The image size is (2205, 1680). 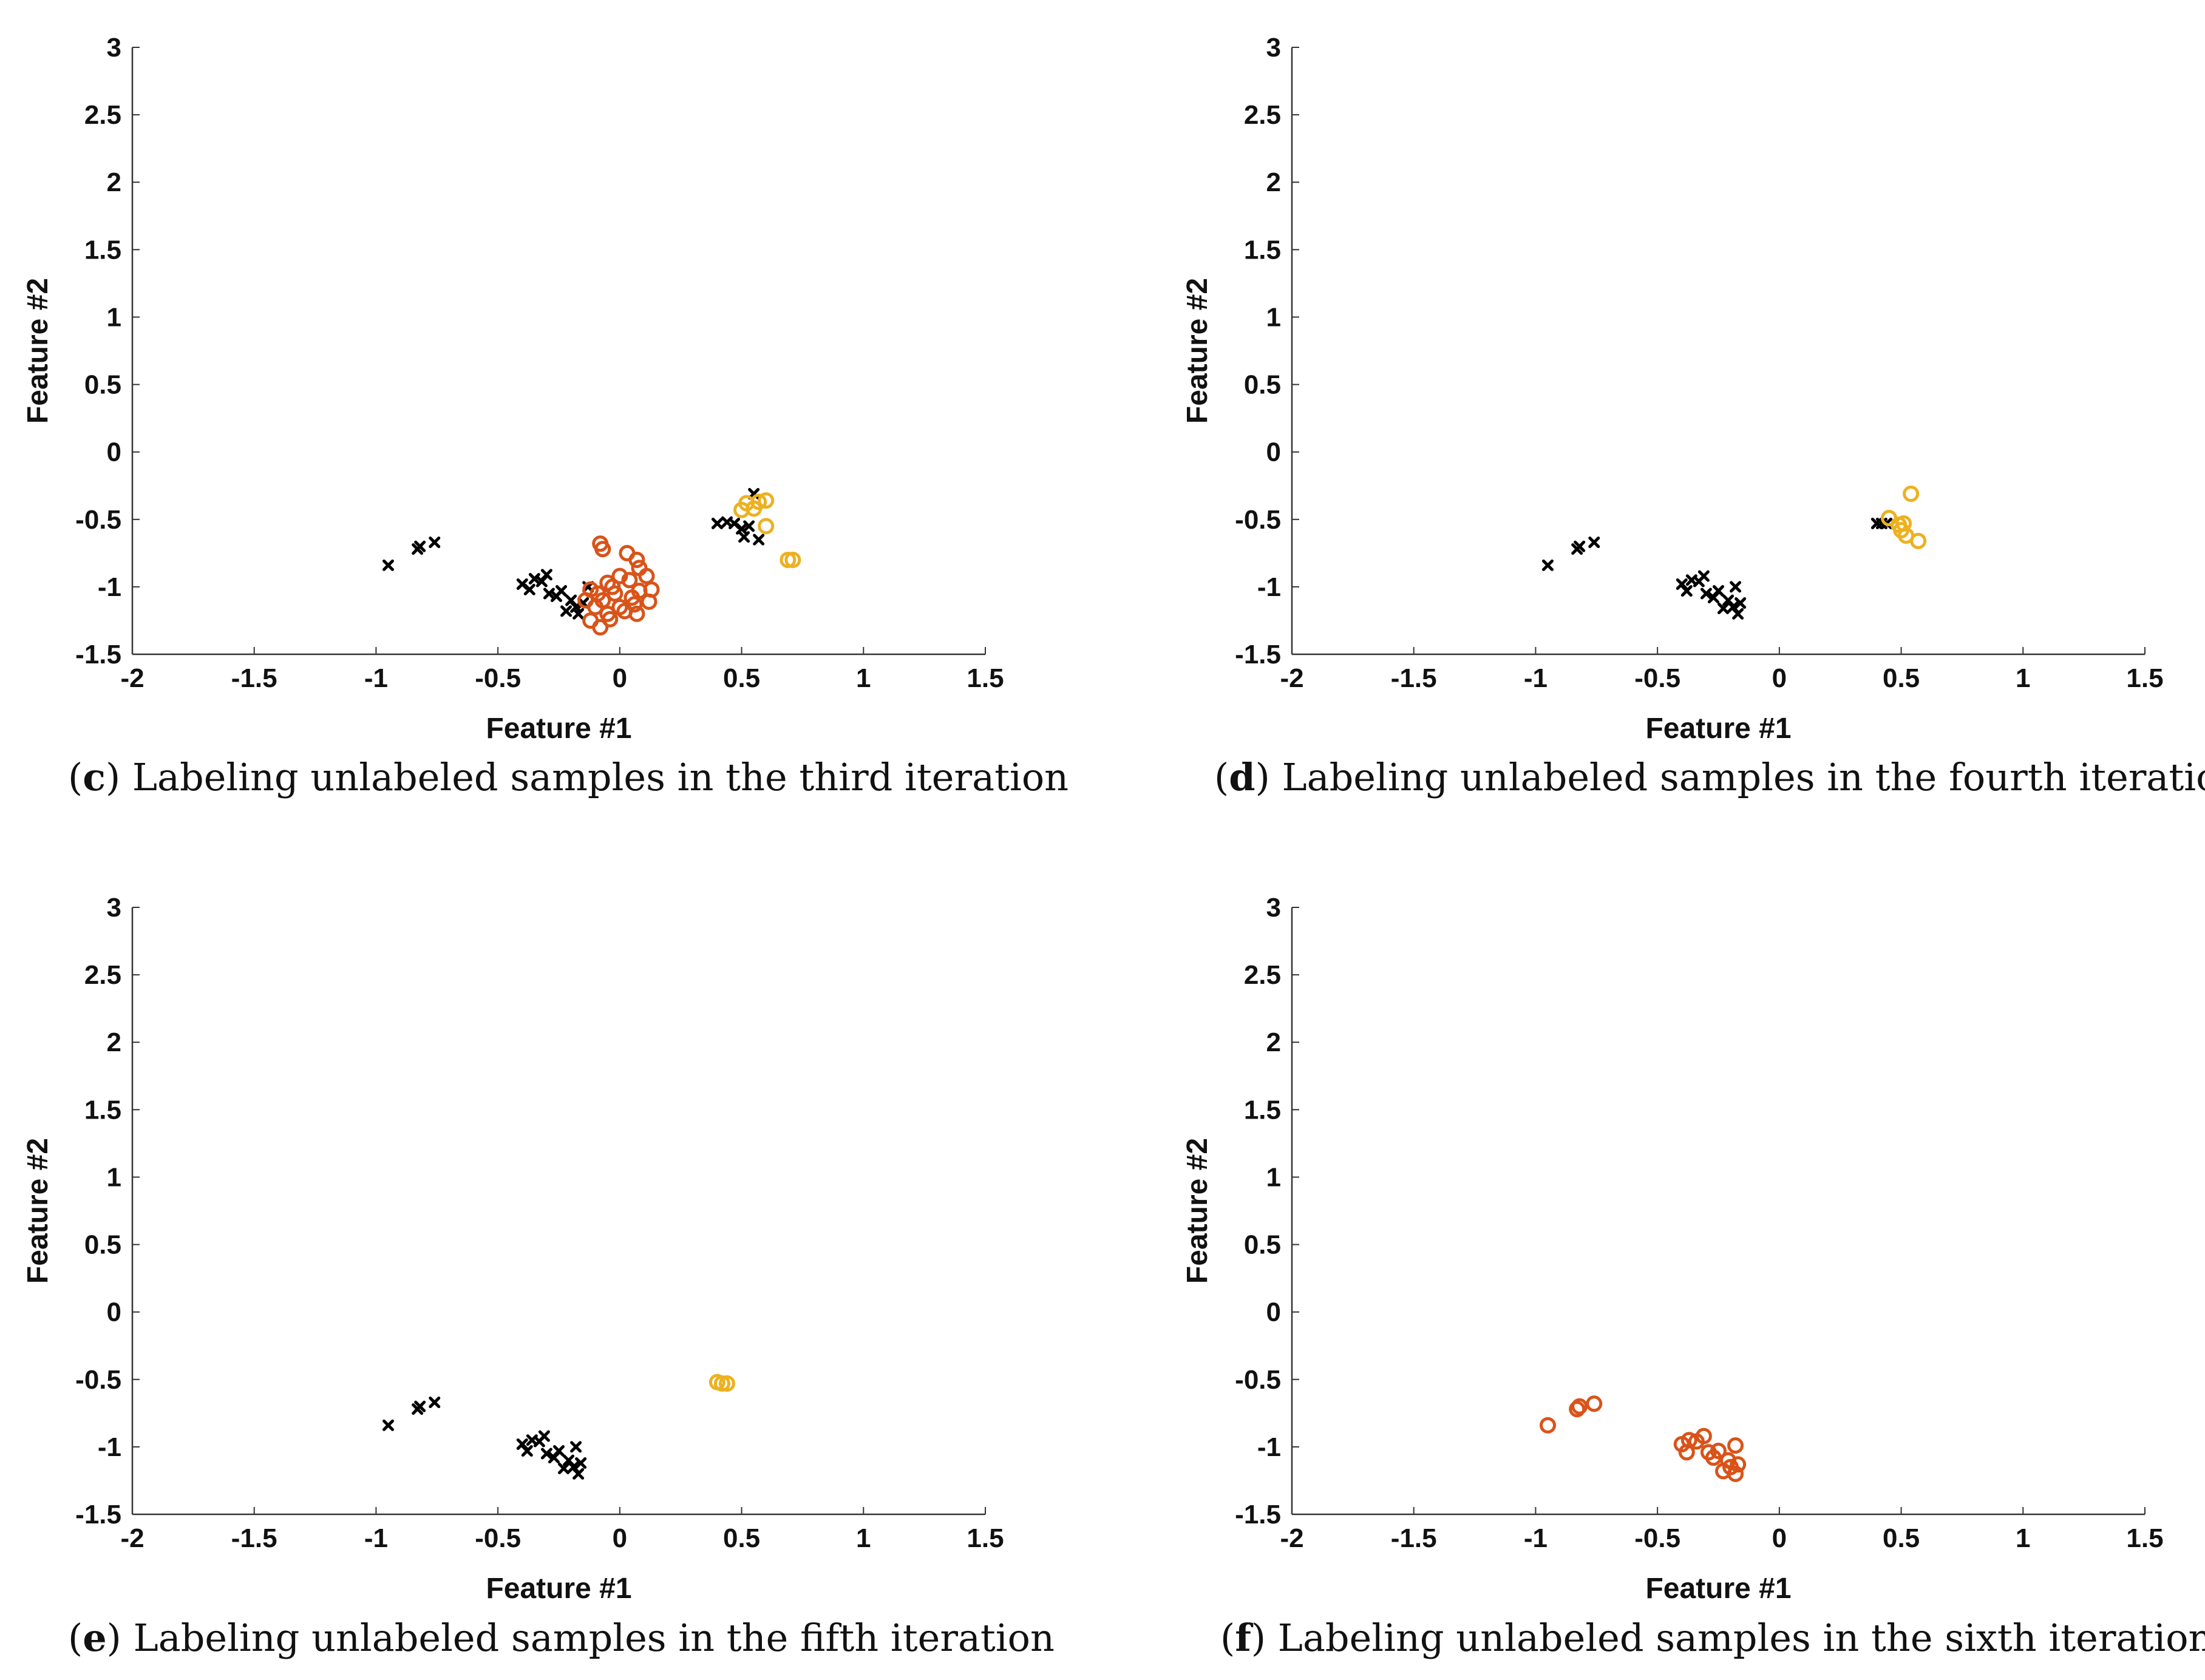 What do you see at coordinates (1262, 975) in the screenshot?
I see `panel-f-ytick-label: 2.5` at bounding box center [1262, 975].